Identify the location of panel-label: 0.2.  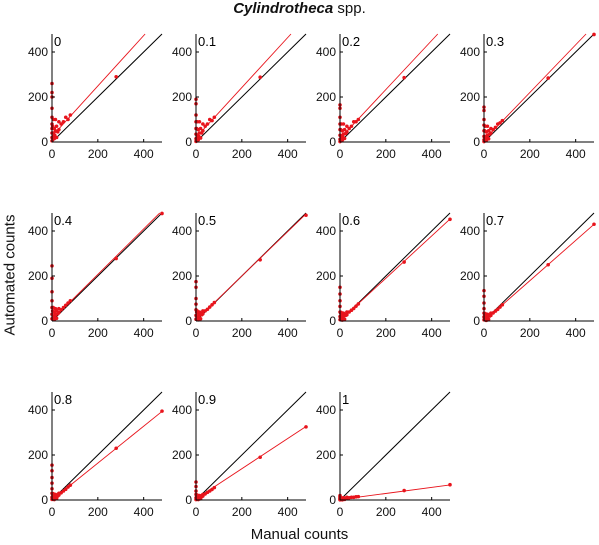
(351, 41).